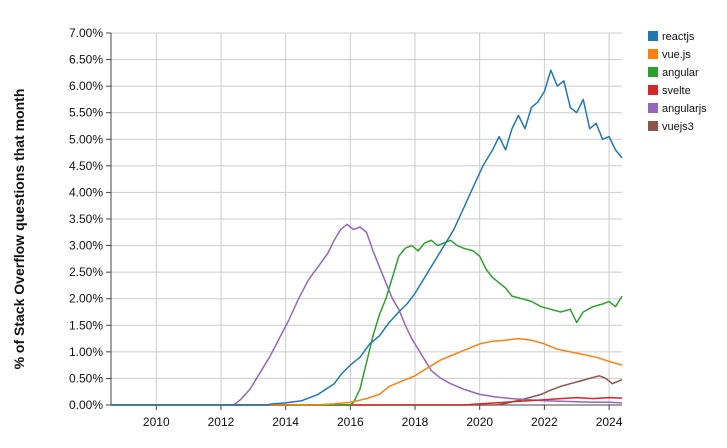 The height and width of the screenshot is (448, 727). I want to click on y-tick-label: 7.00%, so click(86, 33).